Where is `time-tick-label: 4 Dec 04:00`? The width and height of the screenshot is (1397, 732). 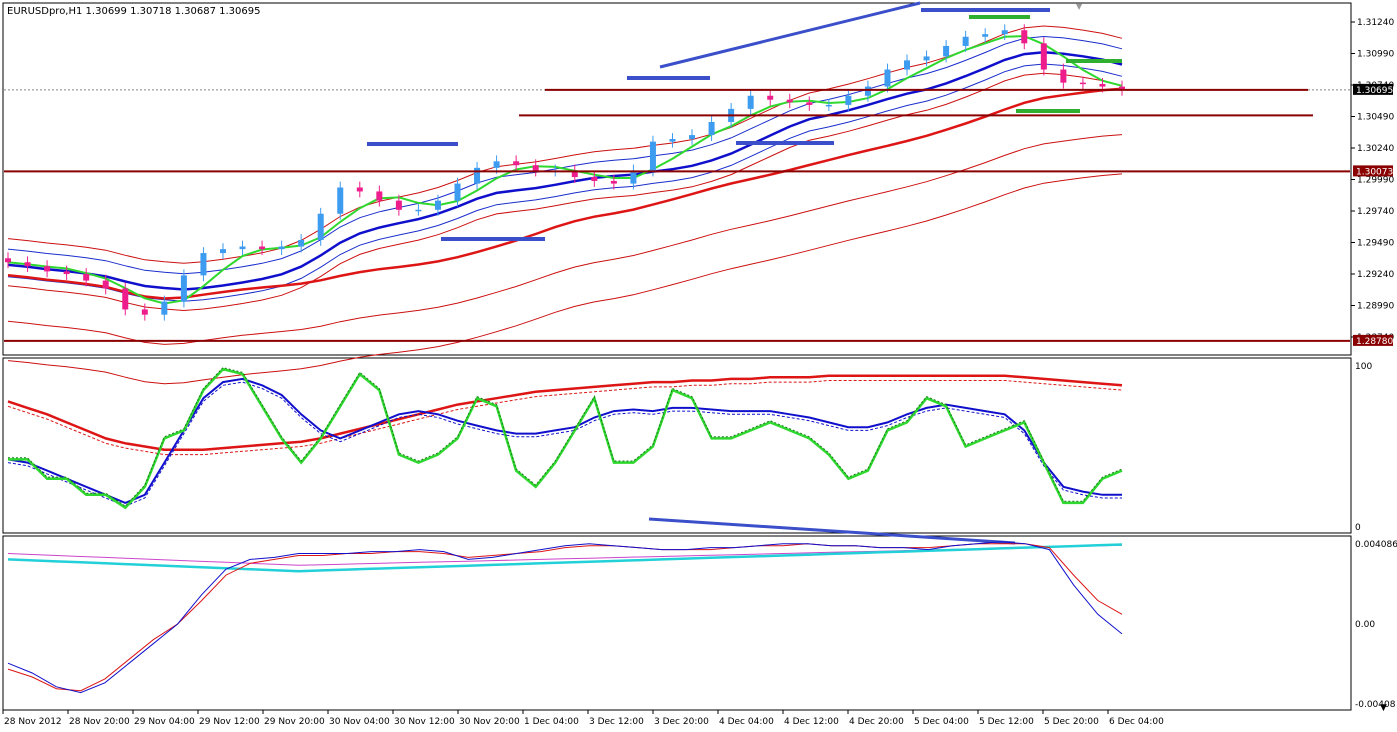 time-tick-label: 4 Dec 04:00 is located at coordinates (746, 722).